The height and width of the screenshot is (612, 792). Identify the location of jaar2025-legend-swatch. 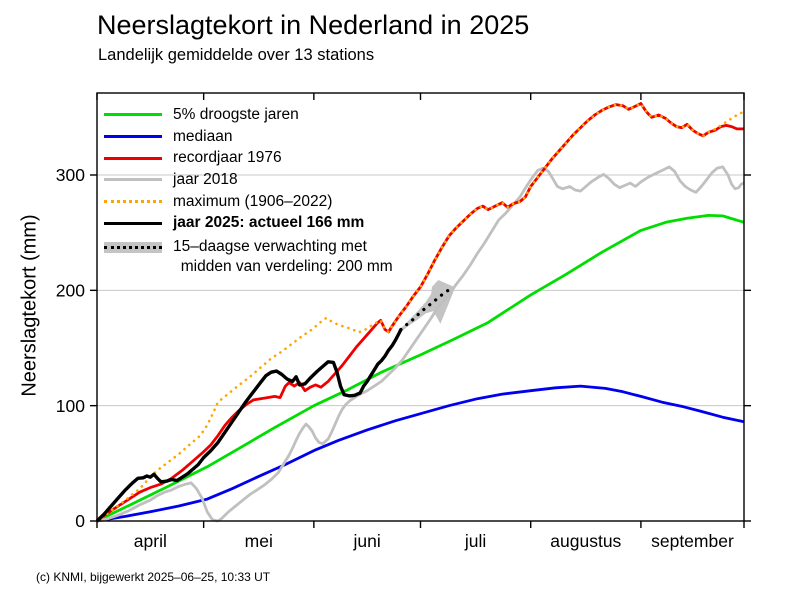
(133, 223).